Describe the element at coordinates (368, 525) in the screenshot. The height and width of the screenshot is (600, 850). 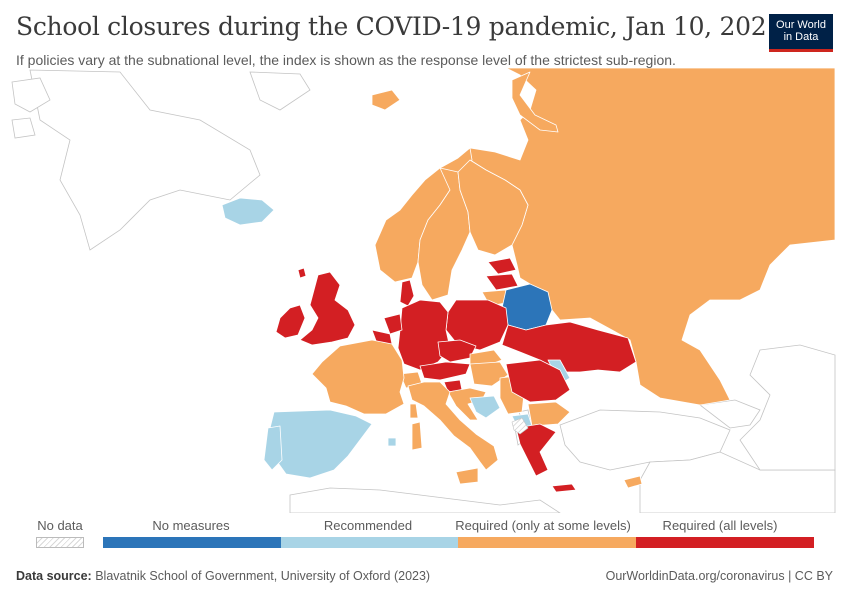
I see `legend-label-recommended: Recommended` at that location.